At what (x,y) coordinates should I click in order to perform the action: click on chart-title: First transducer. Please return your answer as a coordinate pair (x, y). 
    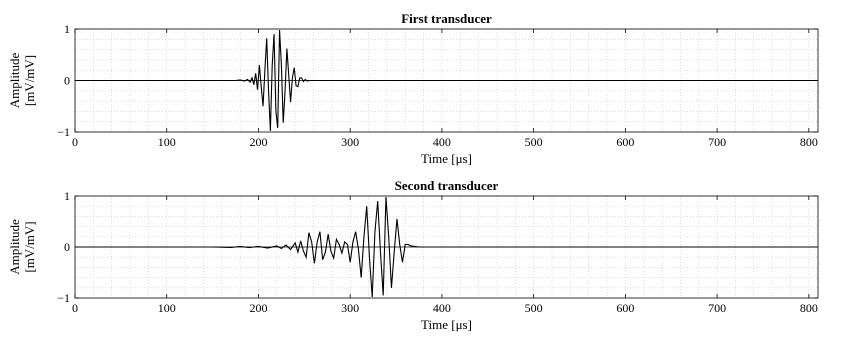
    Looking at the image, I should click on (446, 18).